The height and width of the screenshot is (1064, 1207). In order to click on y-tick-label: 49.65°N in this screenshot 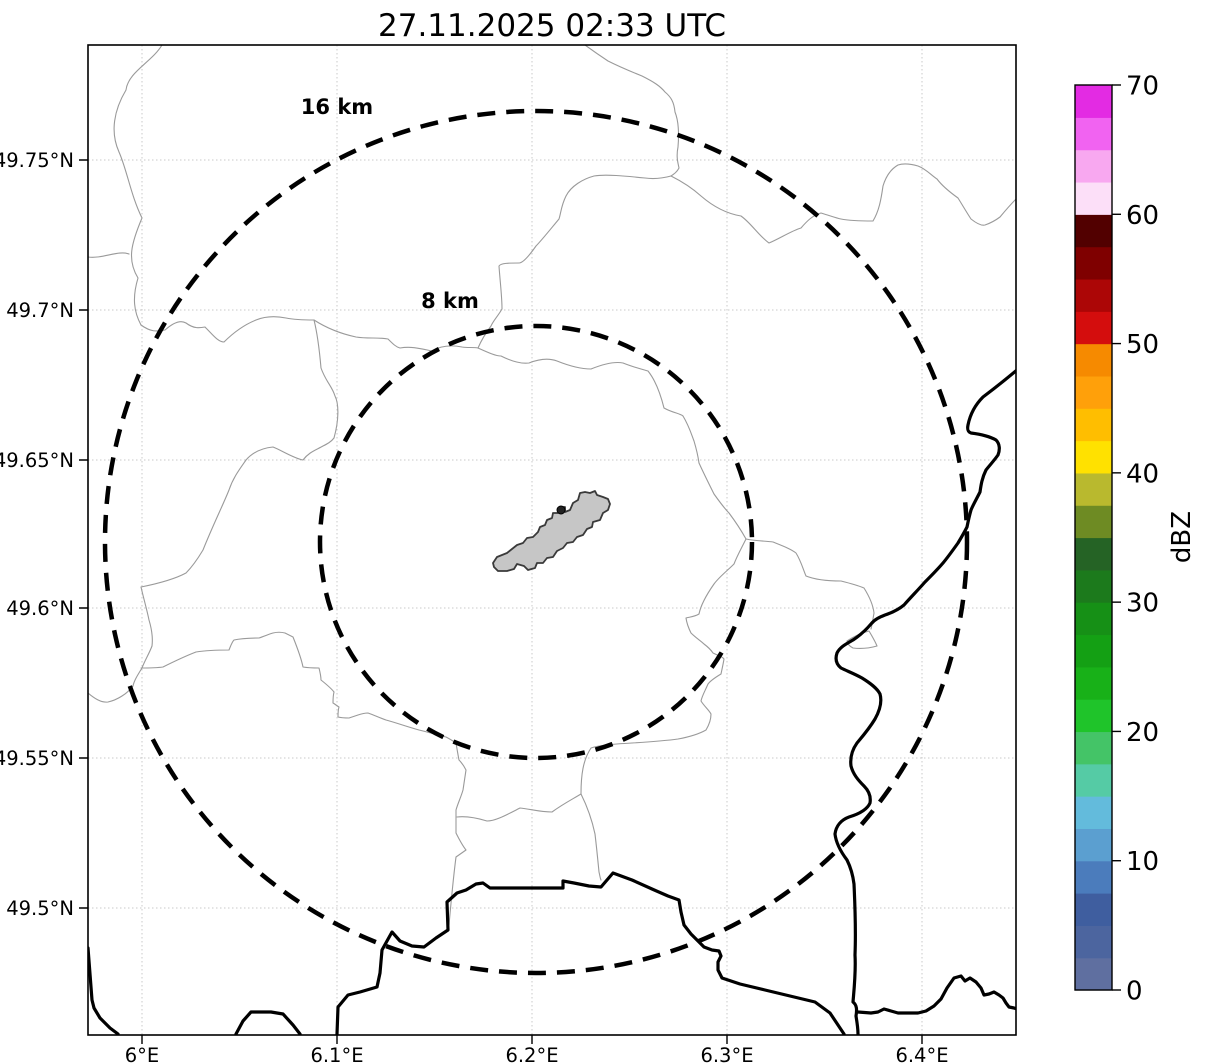, I will do `click(37, 460)`.